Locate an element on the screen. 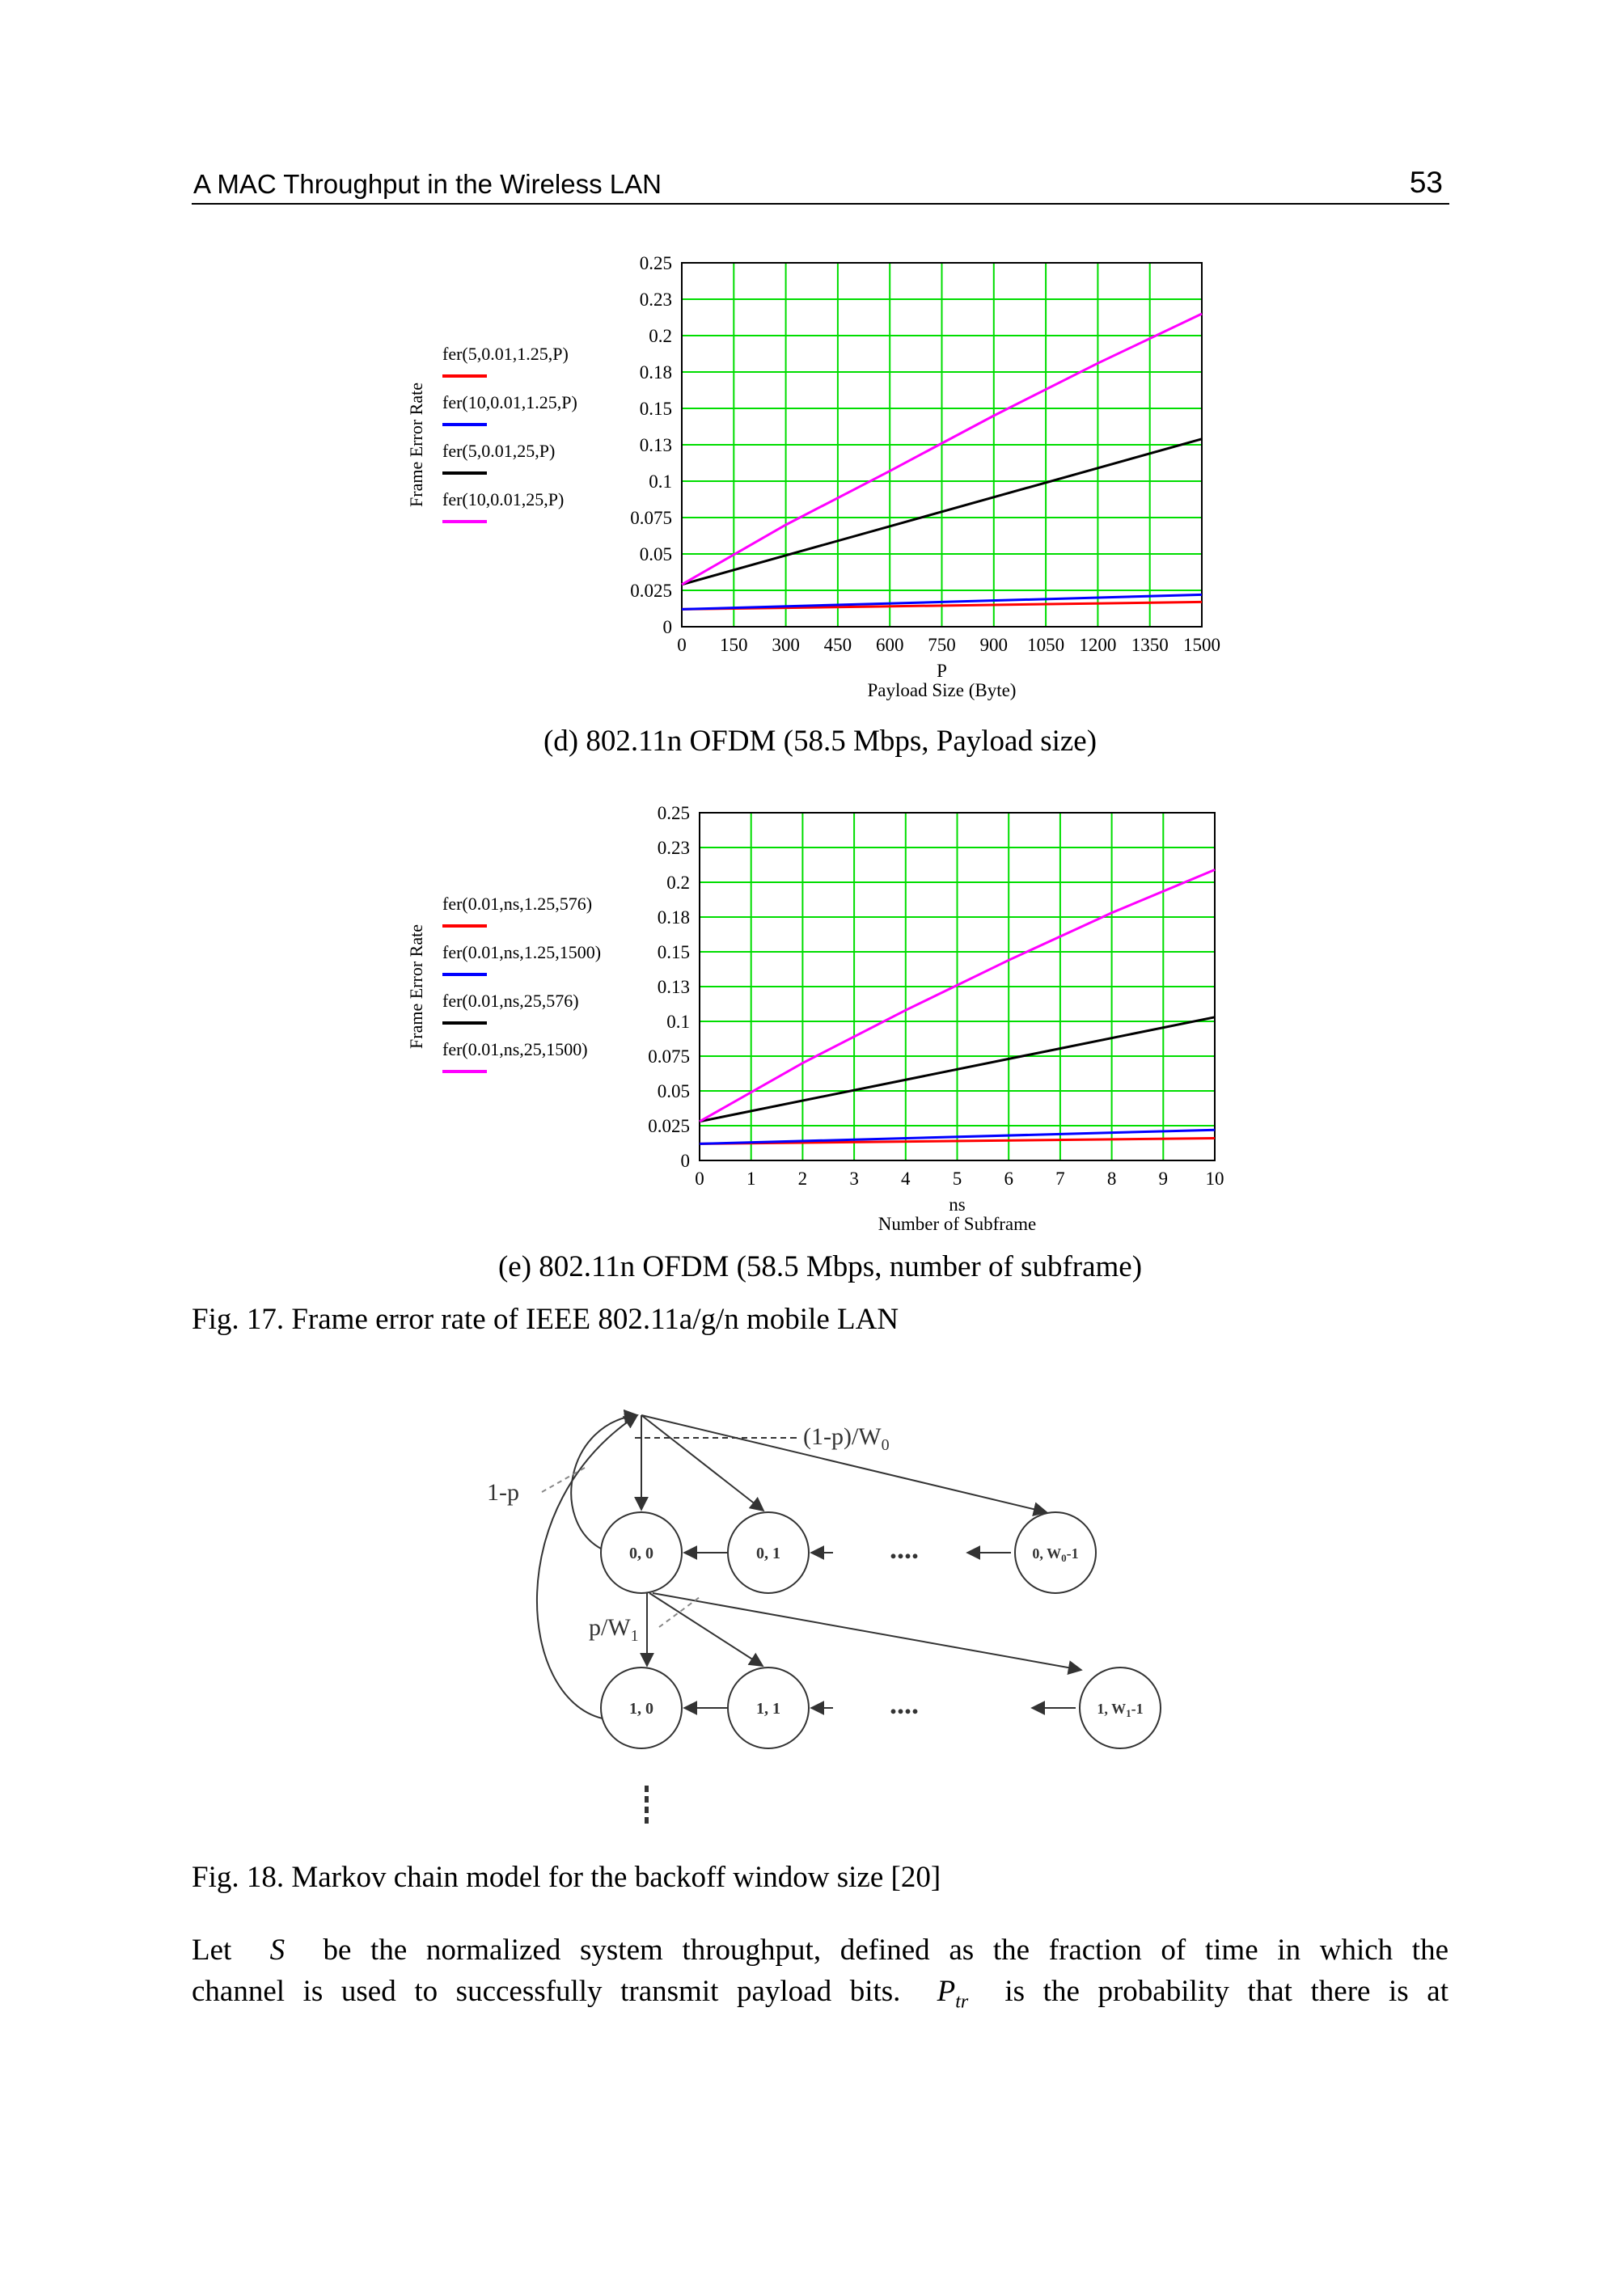 This screenshot has height=2291, width=1624. x-tick-label: 1500 is located at coordinates (1201, 645).